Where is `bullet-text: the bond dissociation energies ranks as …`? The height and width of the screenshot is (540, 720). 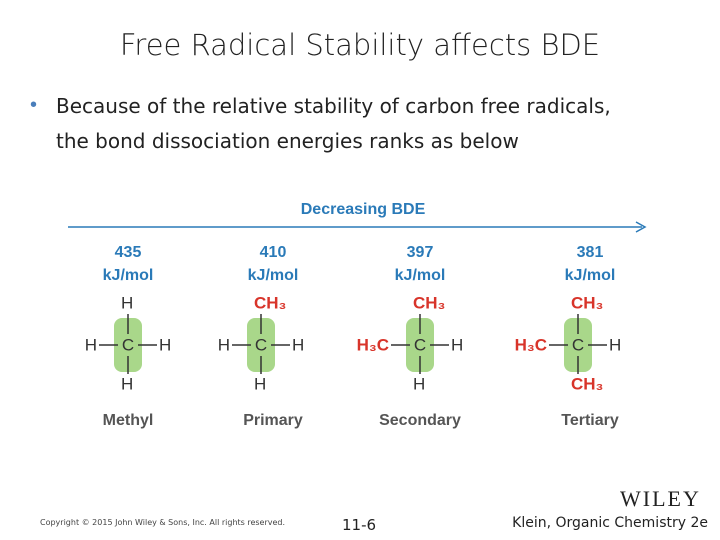
bullet-text: the bond dissociation energies ranks as … is located at coordinates (287, 141).